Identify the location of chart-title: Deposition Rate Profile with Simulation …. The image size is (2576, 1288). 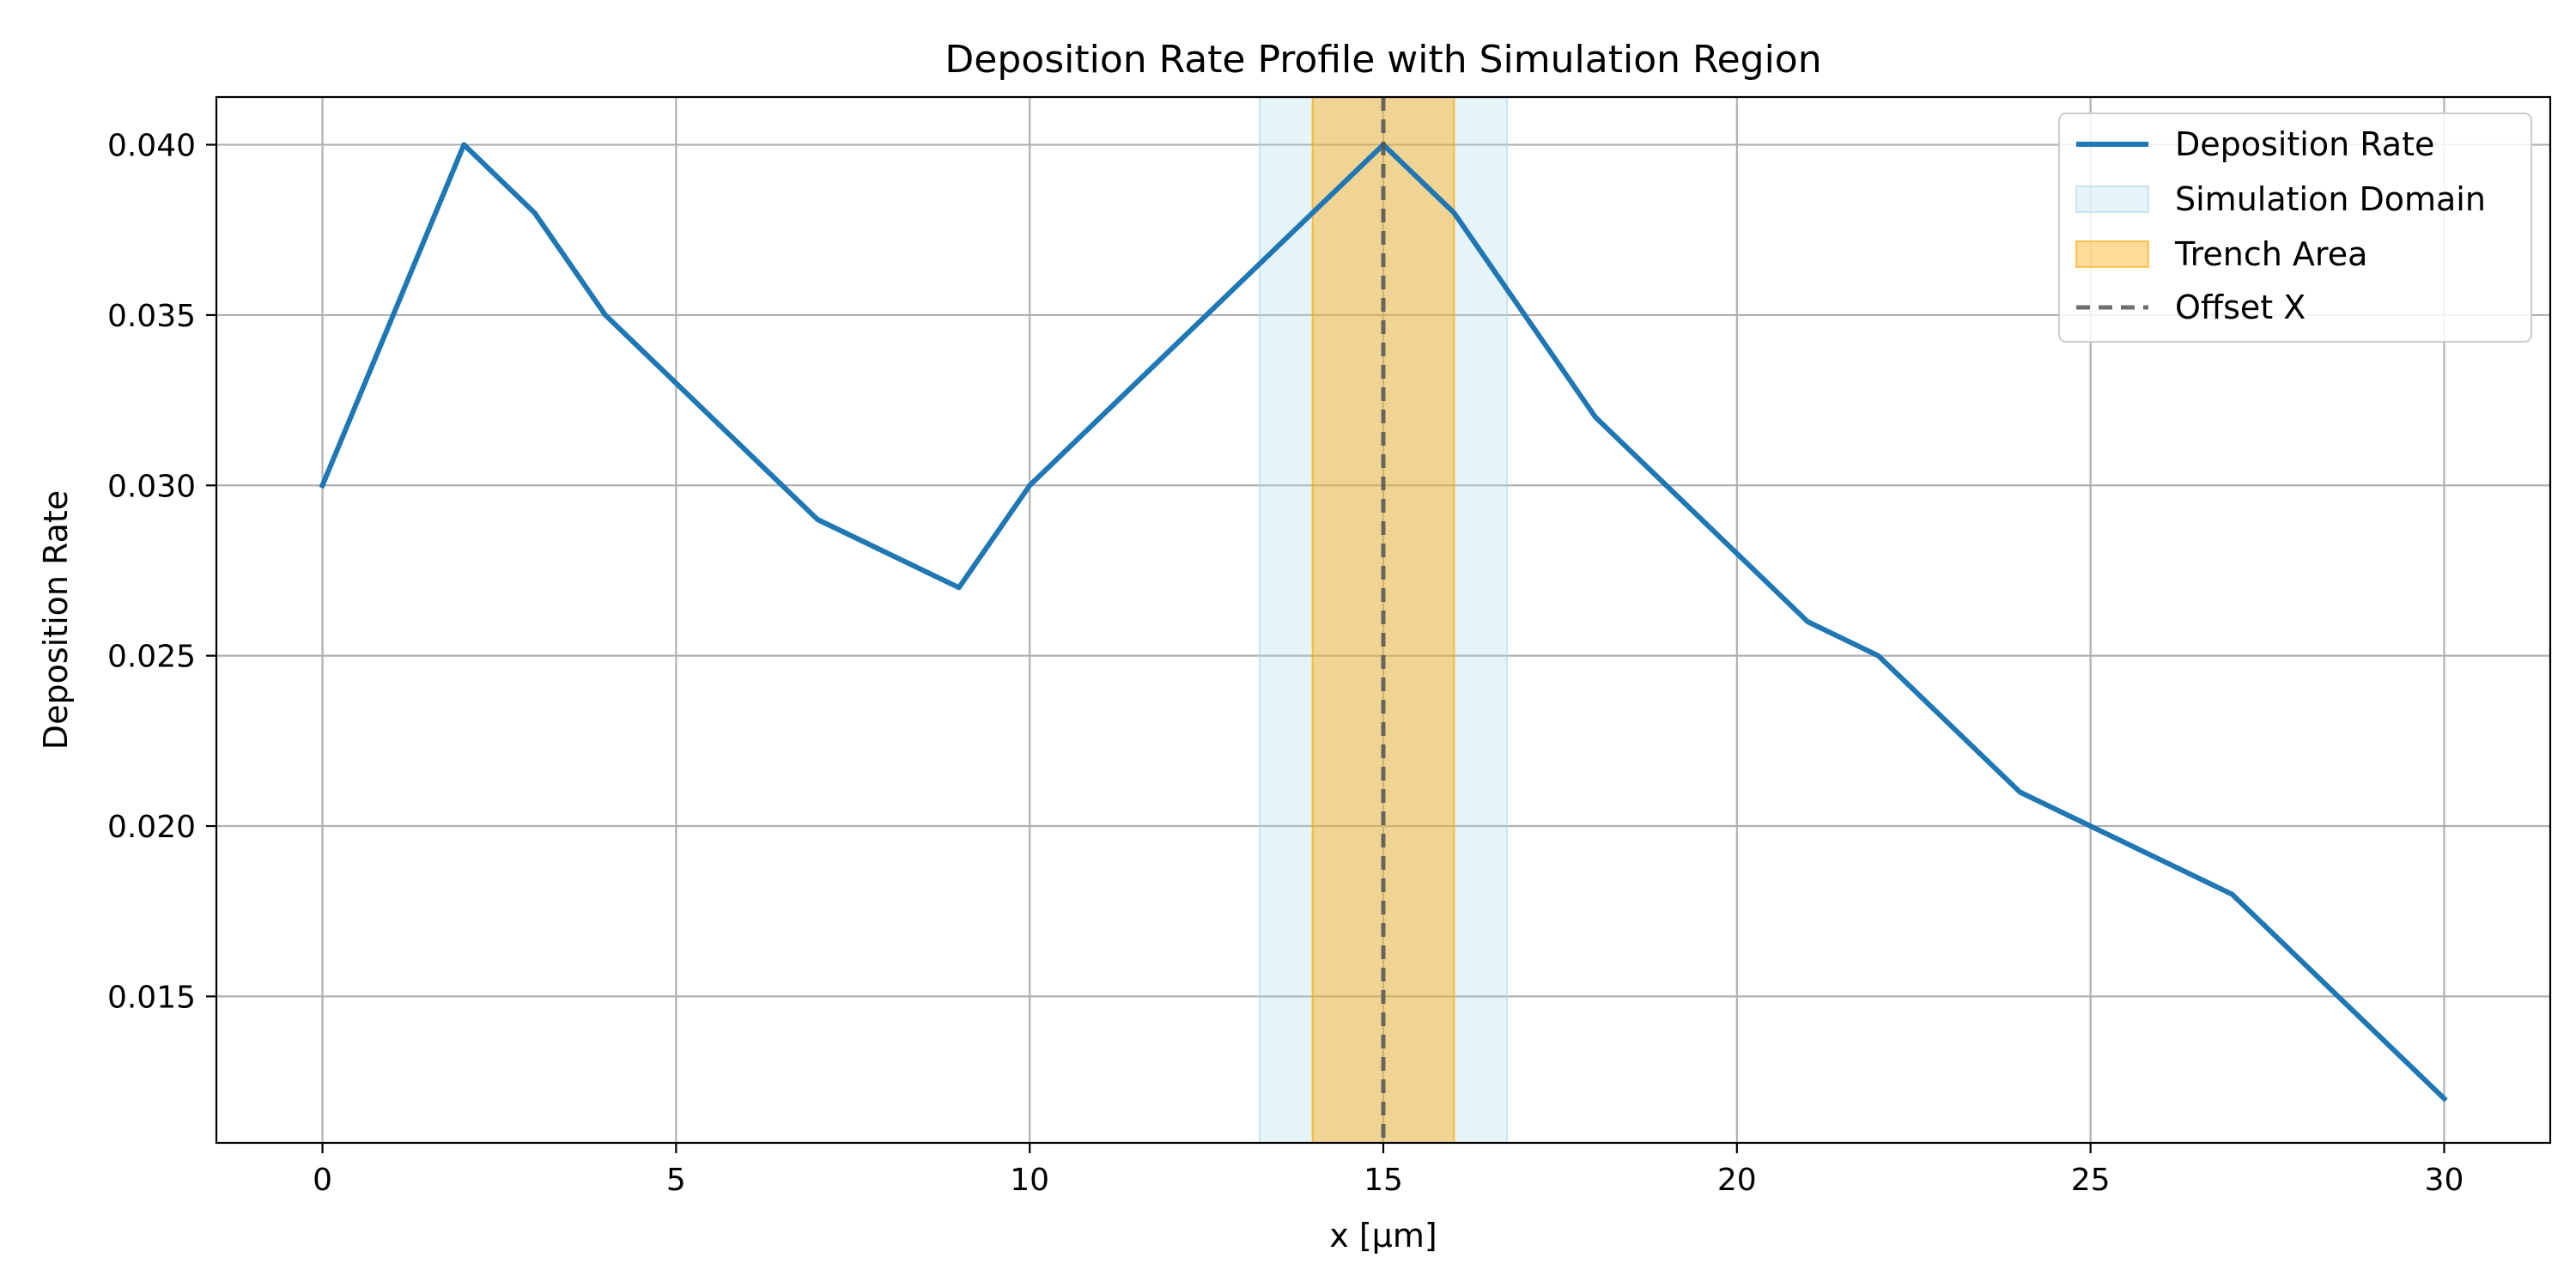
(1383, 60).